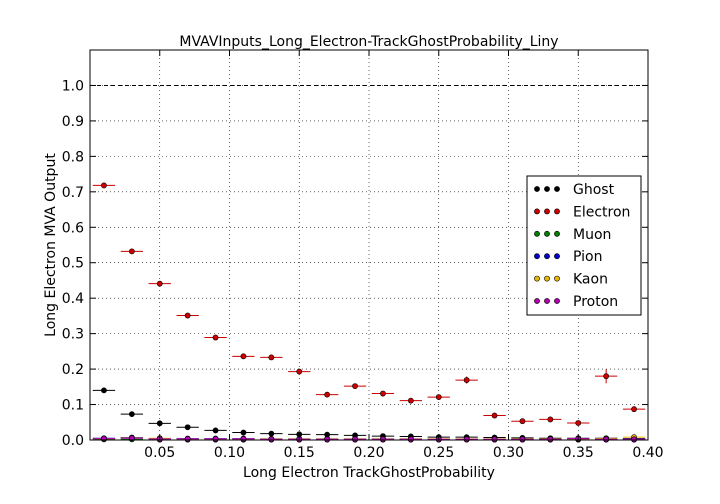 The image size is (720, 504). What do you see at coordinates (73, 299) in the screenshot?
I see `y-tick-label: 0.4` at bounding box center [73, 299].